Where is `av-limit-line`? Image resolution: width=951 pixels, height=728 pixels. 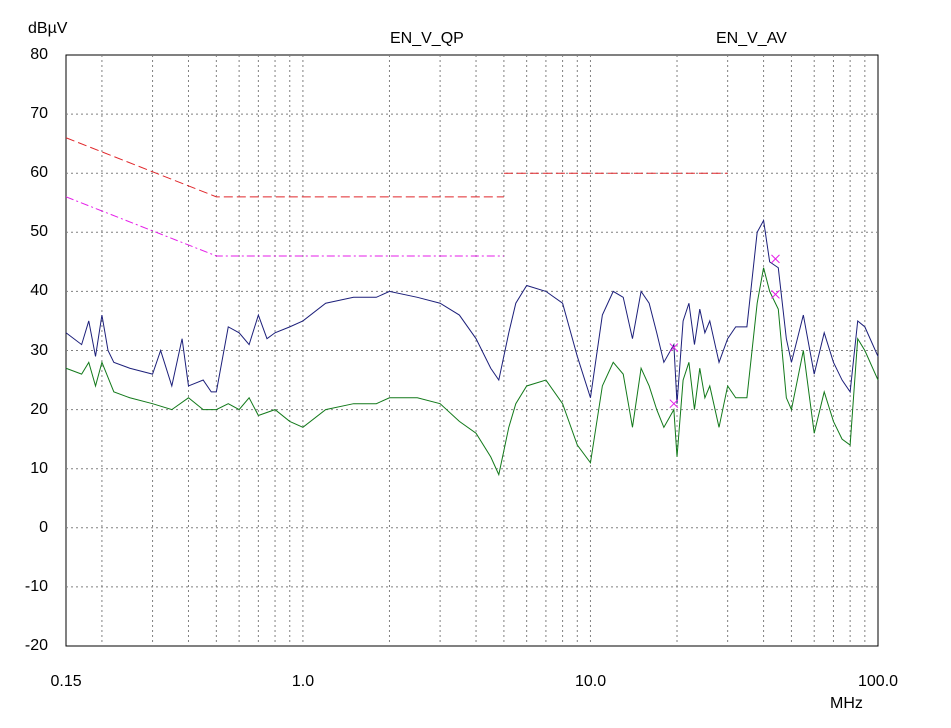 av-limit-line is located at coordinates (284, 226).